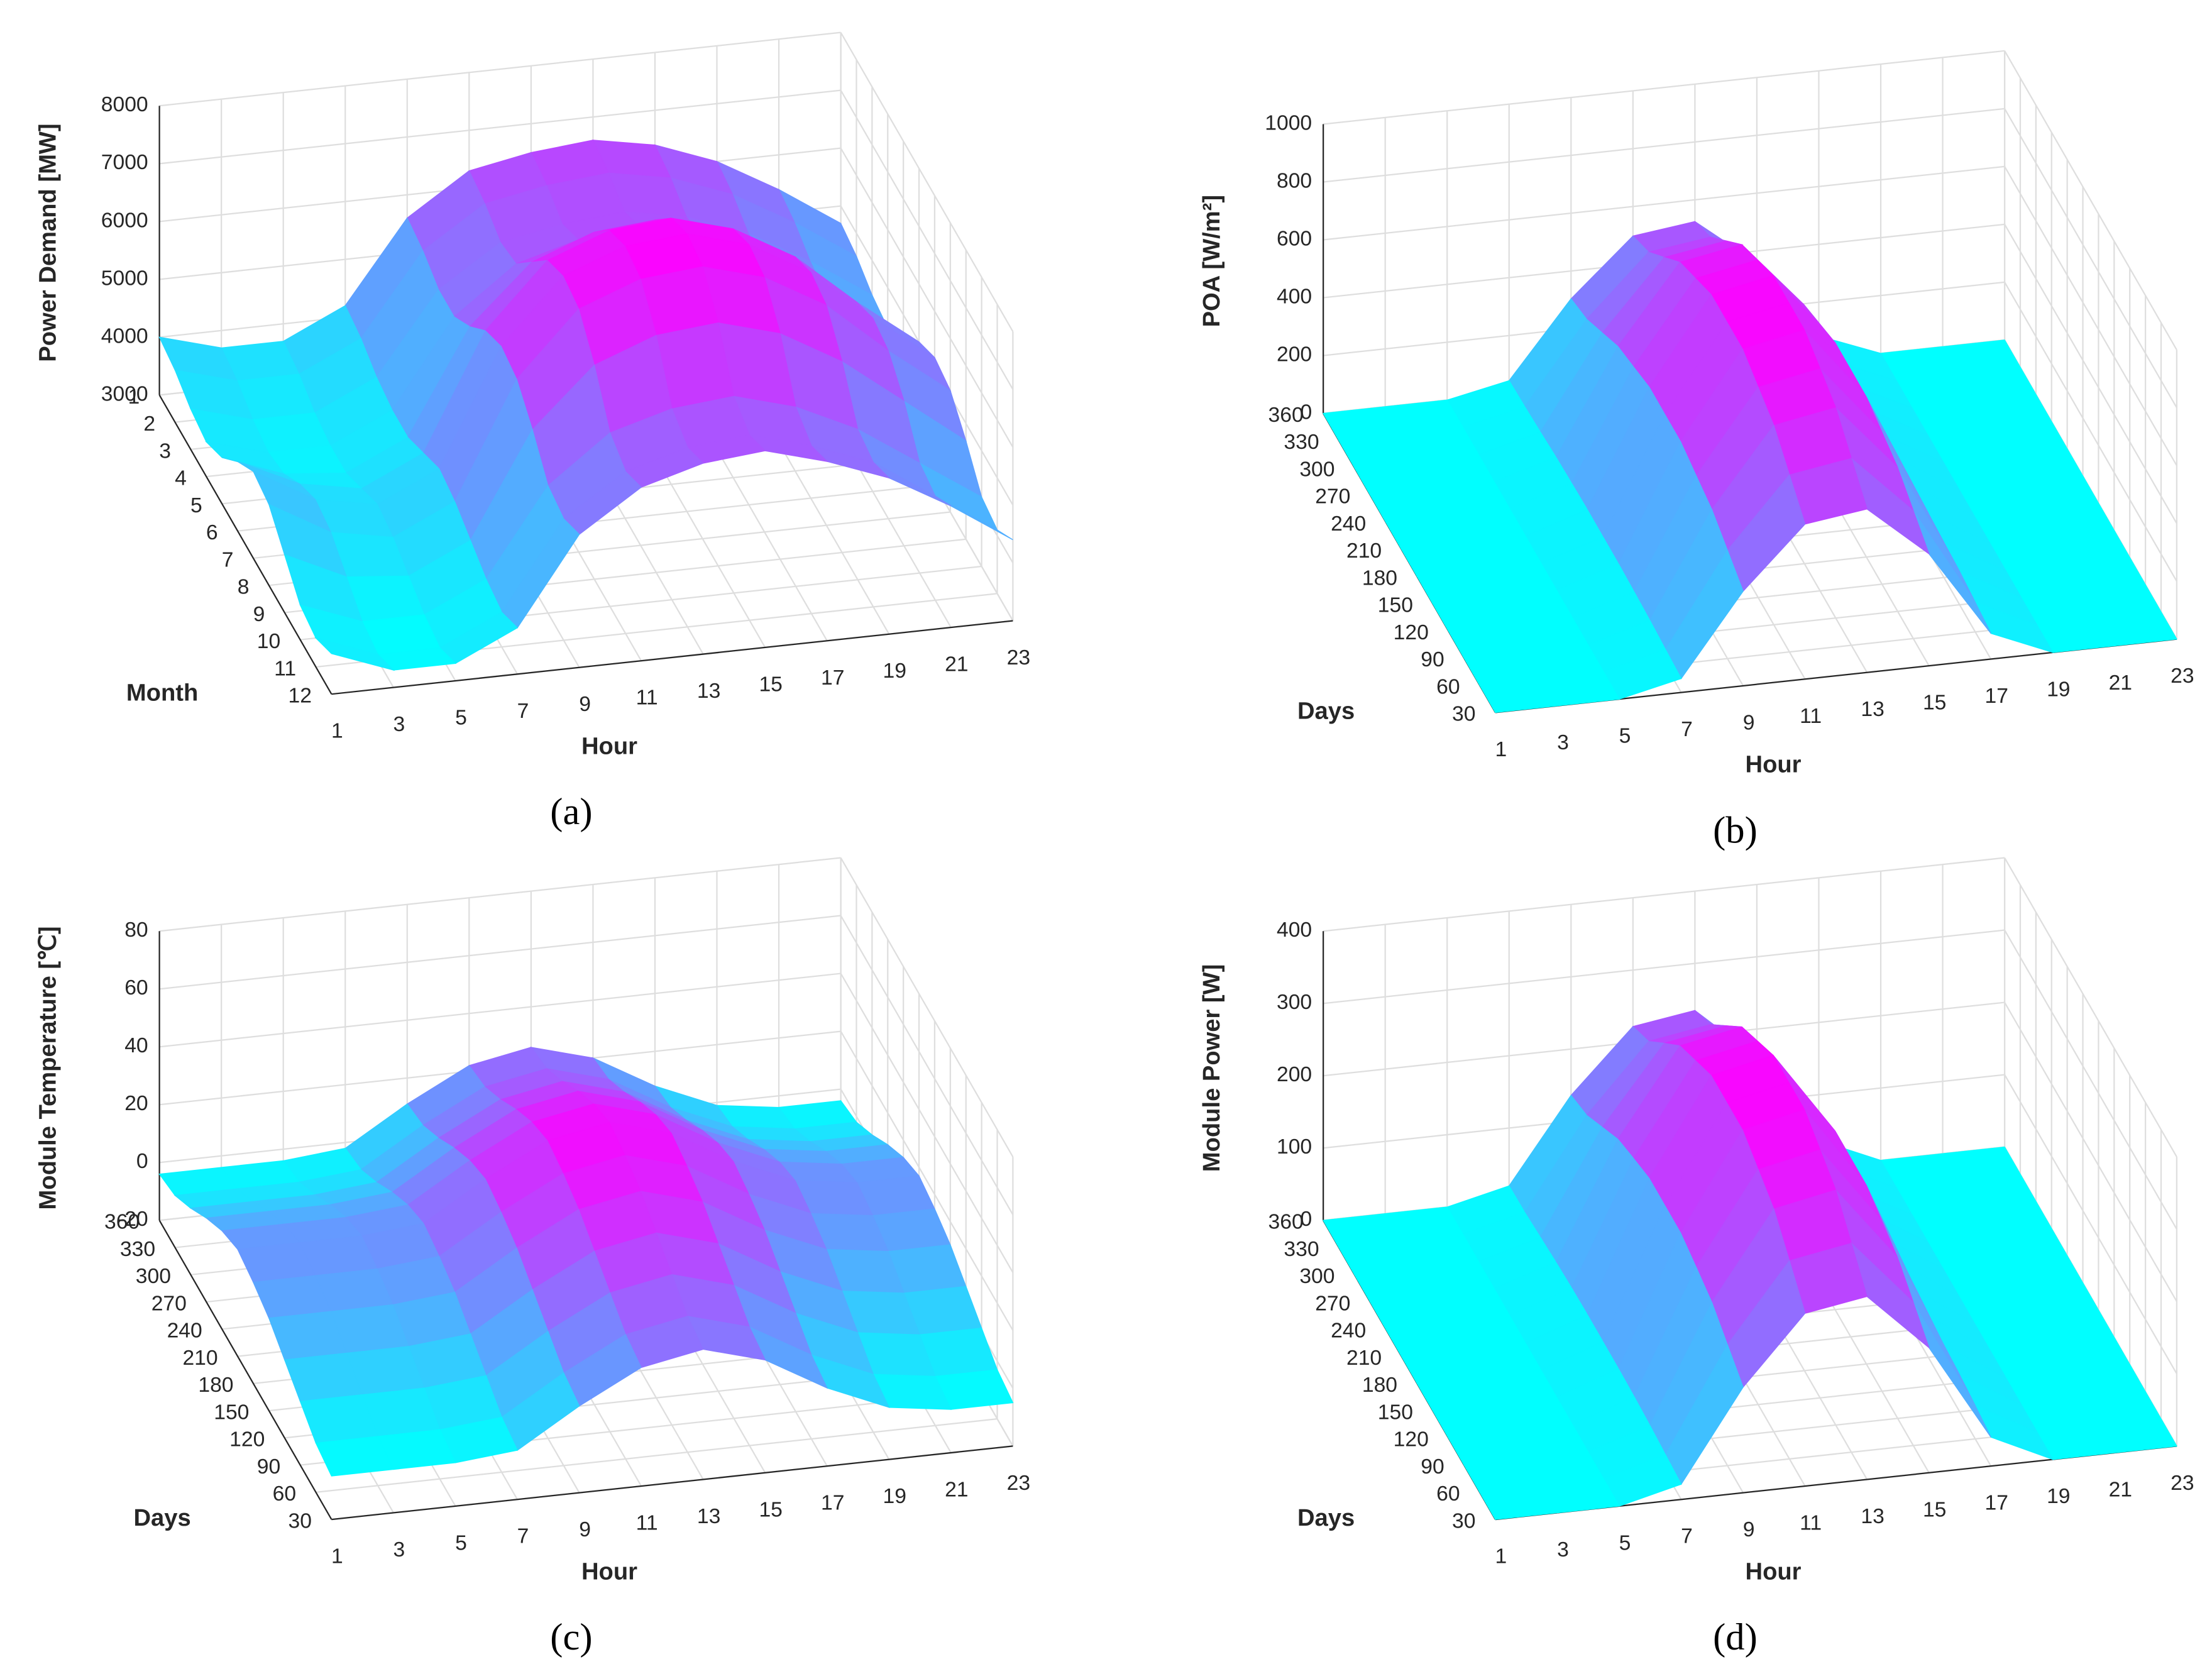  I want to click on y-tick-label: 2, so click(149, 424).